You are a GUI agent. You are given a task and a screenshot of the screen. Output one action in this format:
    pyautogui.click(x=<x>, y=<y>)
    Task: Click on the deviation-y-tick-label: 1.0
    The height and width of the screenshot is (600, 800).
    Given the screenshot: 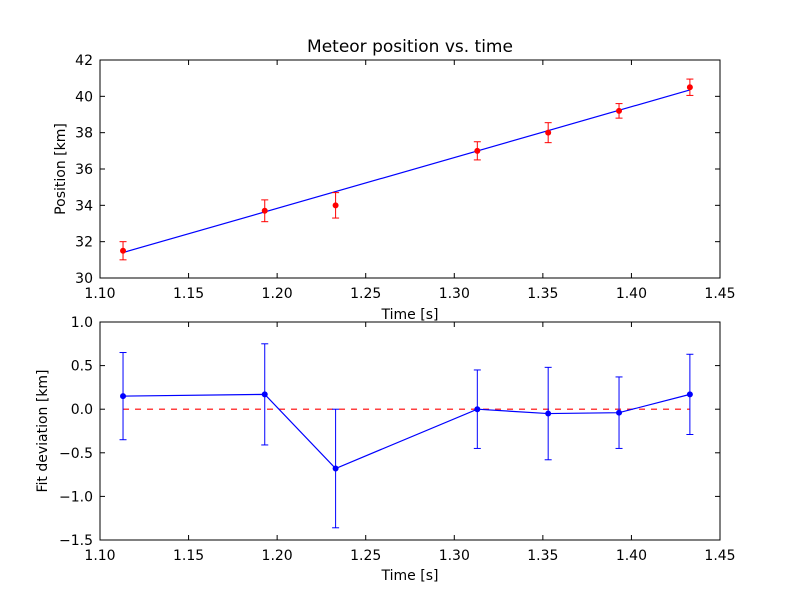 What is the action you would take?
    pyautogui.click(x=82, y=323)
    